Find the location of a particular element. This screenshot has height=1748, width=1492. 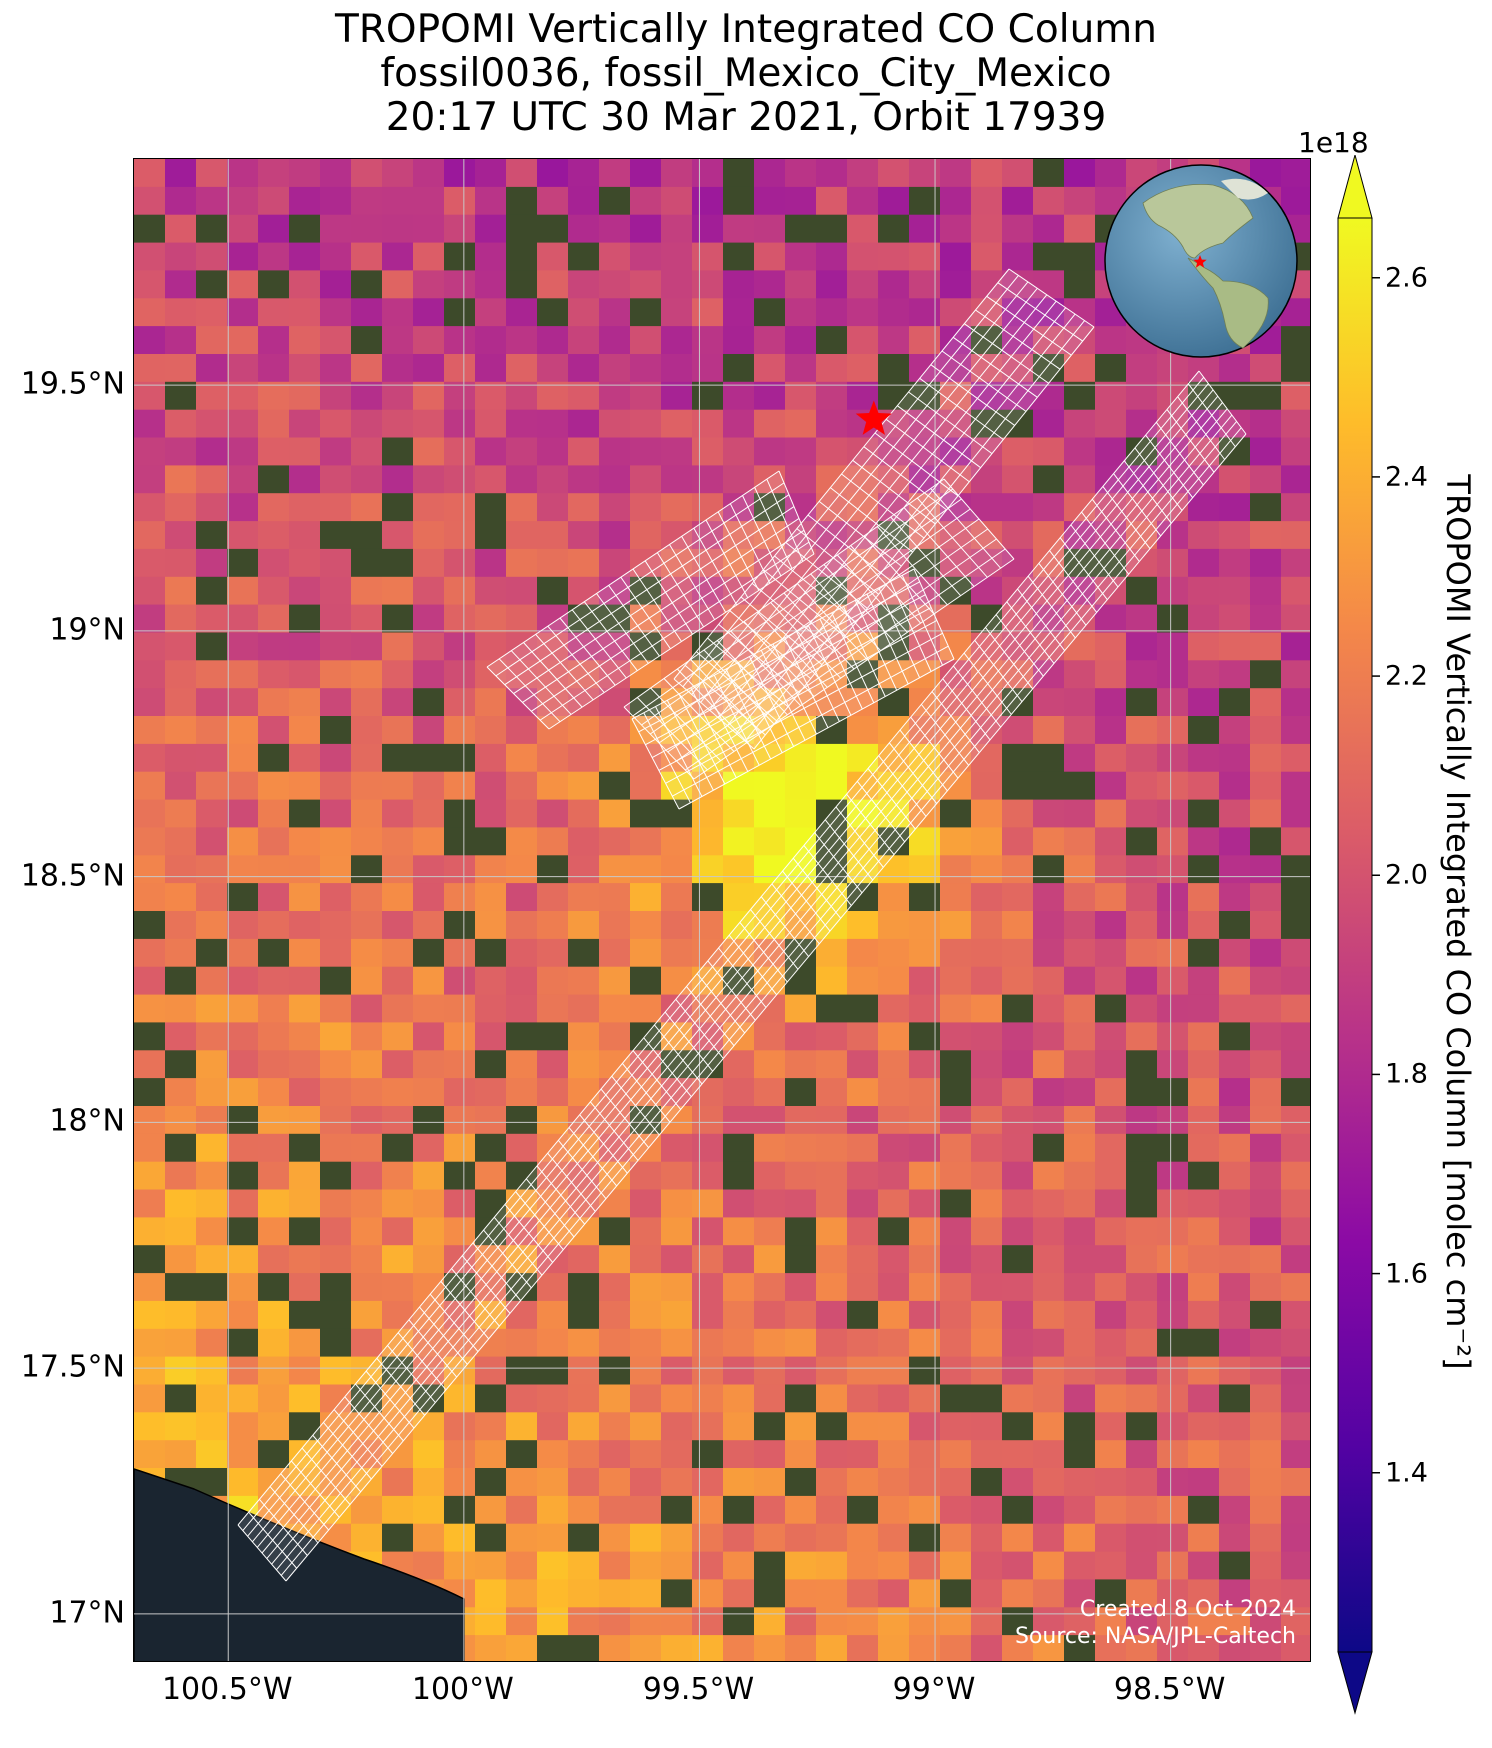

colorbar-tick-label: 1.8 is located at coordinates (1406, 1074).